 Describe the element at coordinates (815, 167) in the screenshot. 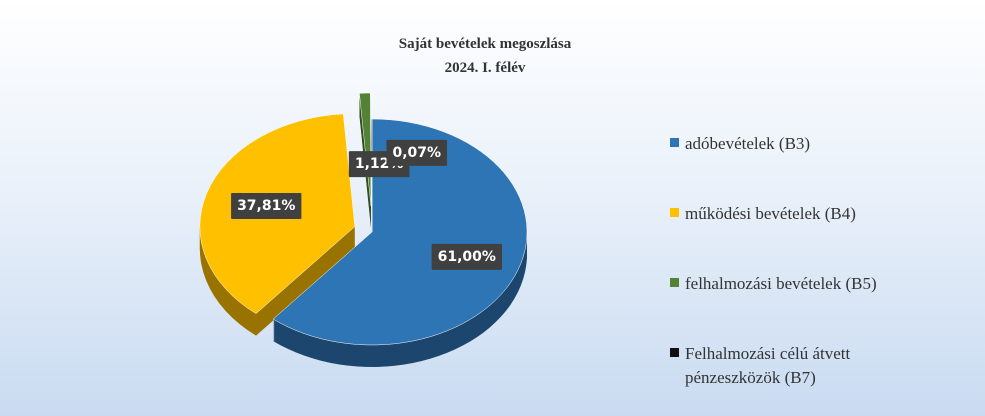

I see `legend-item: adóbevételek (B3)` at that location.